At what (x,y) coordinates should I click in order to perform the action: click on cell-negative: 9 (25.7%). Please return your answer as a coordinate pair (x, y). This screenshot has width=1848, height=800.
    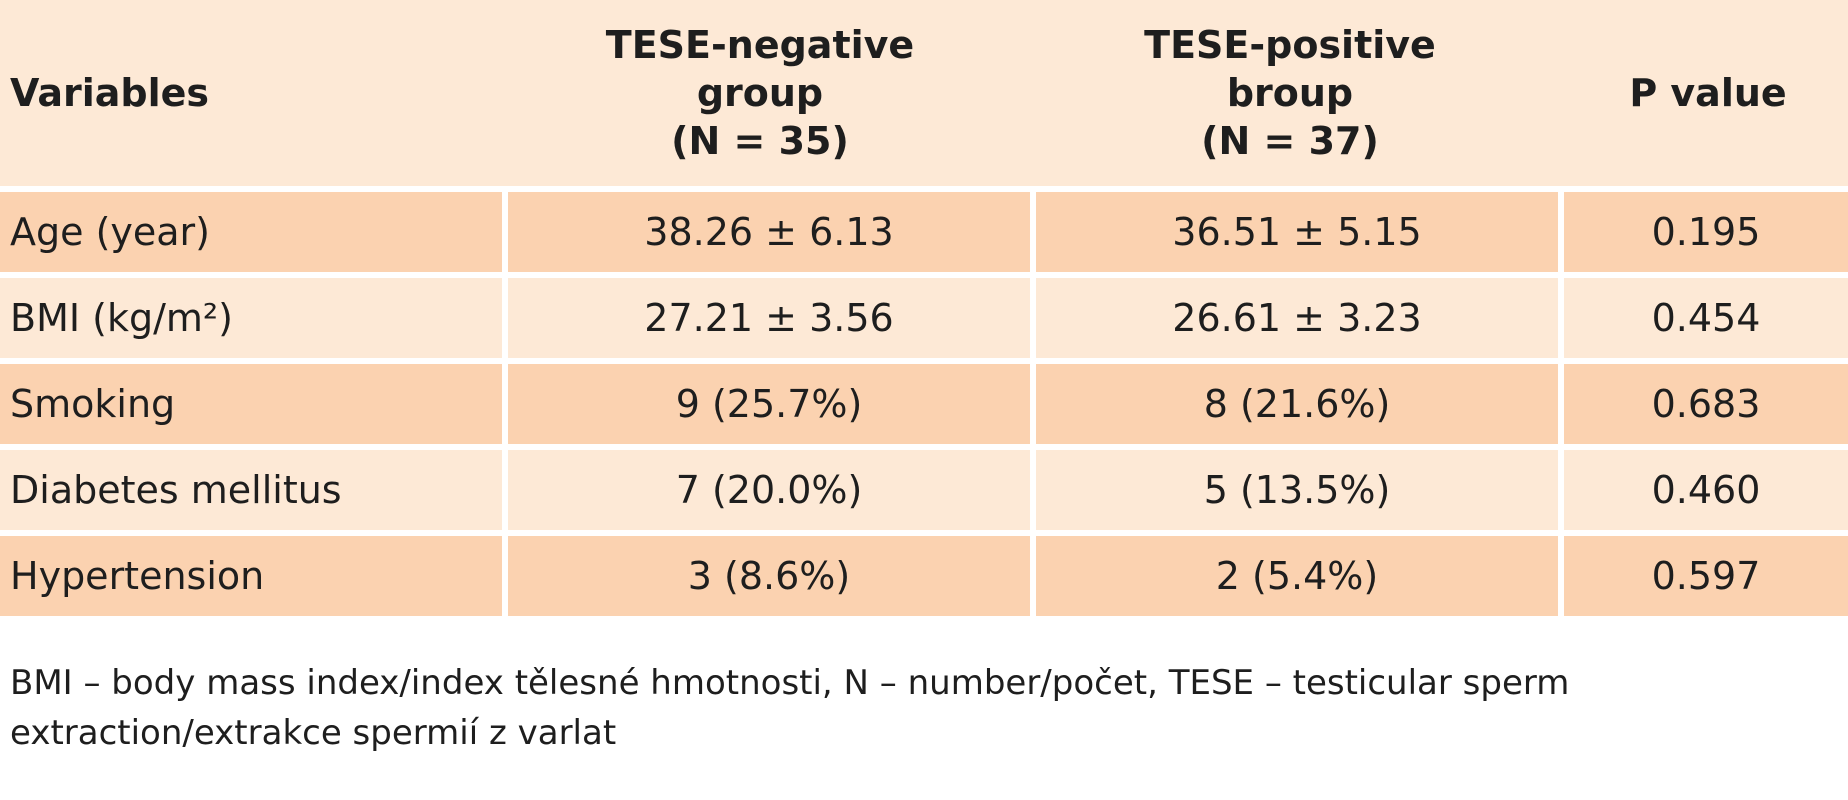
    Looking at the image, I should click on (769, 404).